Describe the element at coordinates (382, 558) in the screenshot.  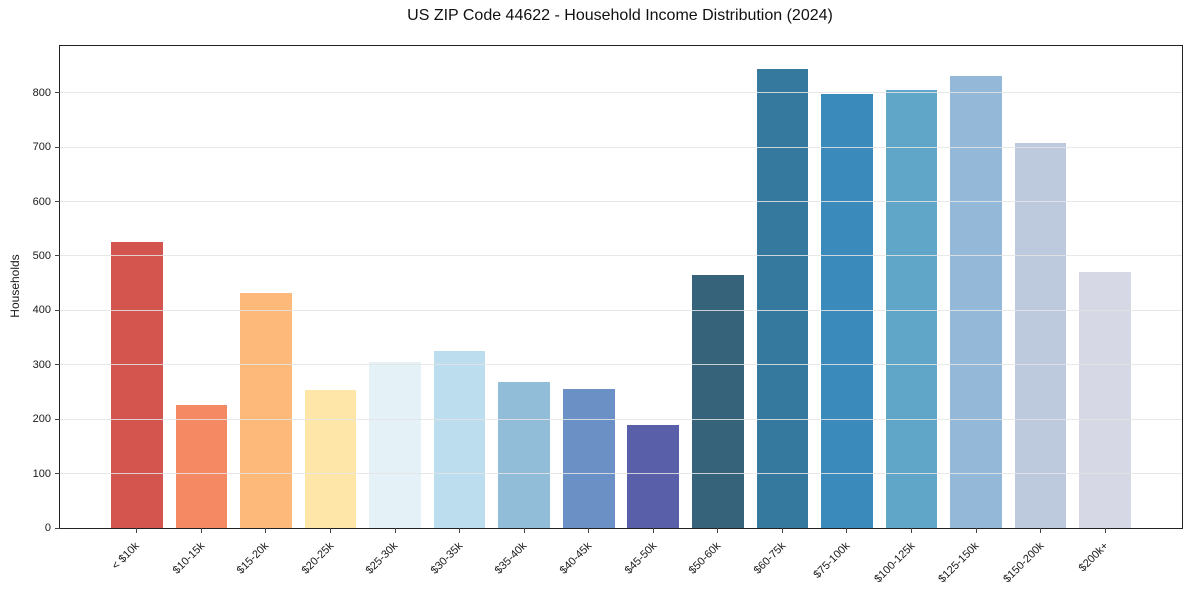
I see `x-tick-label: $25-30k` at that location.